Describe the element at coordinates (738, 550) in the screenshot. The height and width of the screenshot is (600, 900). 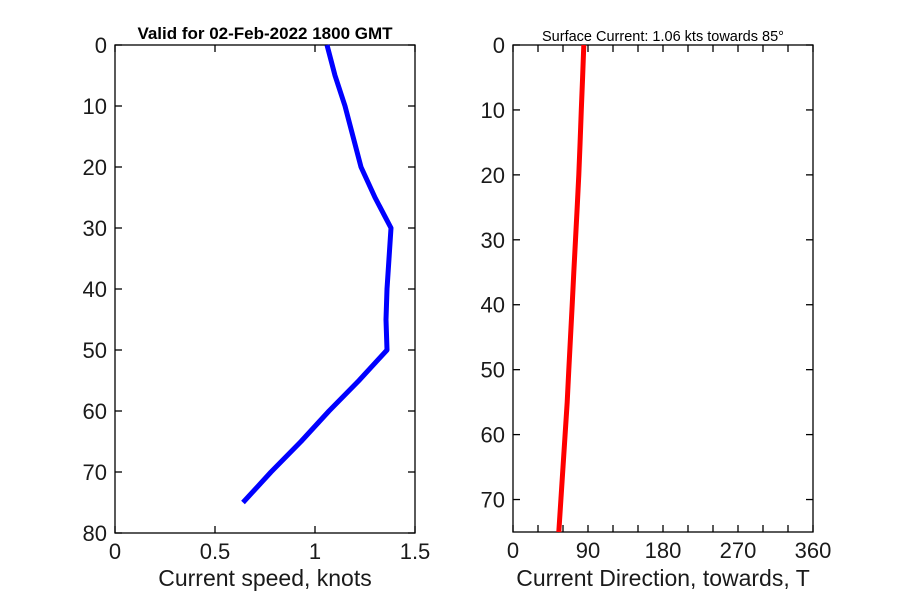
I see `x-tick-label: 270` at that location.